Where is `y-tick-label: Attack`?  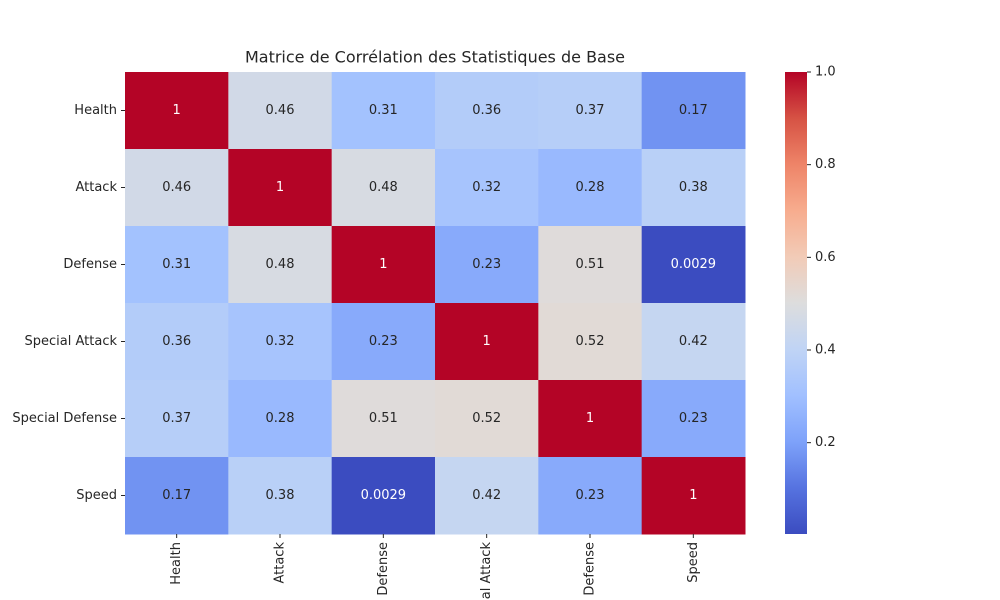
y-tick-label: Attack is located at coordinates (96, 187).